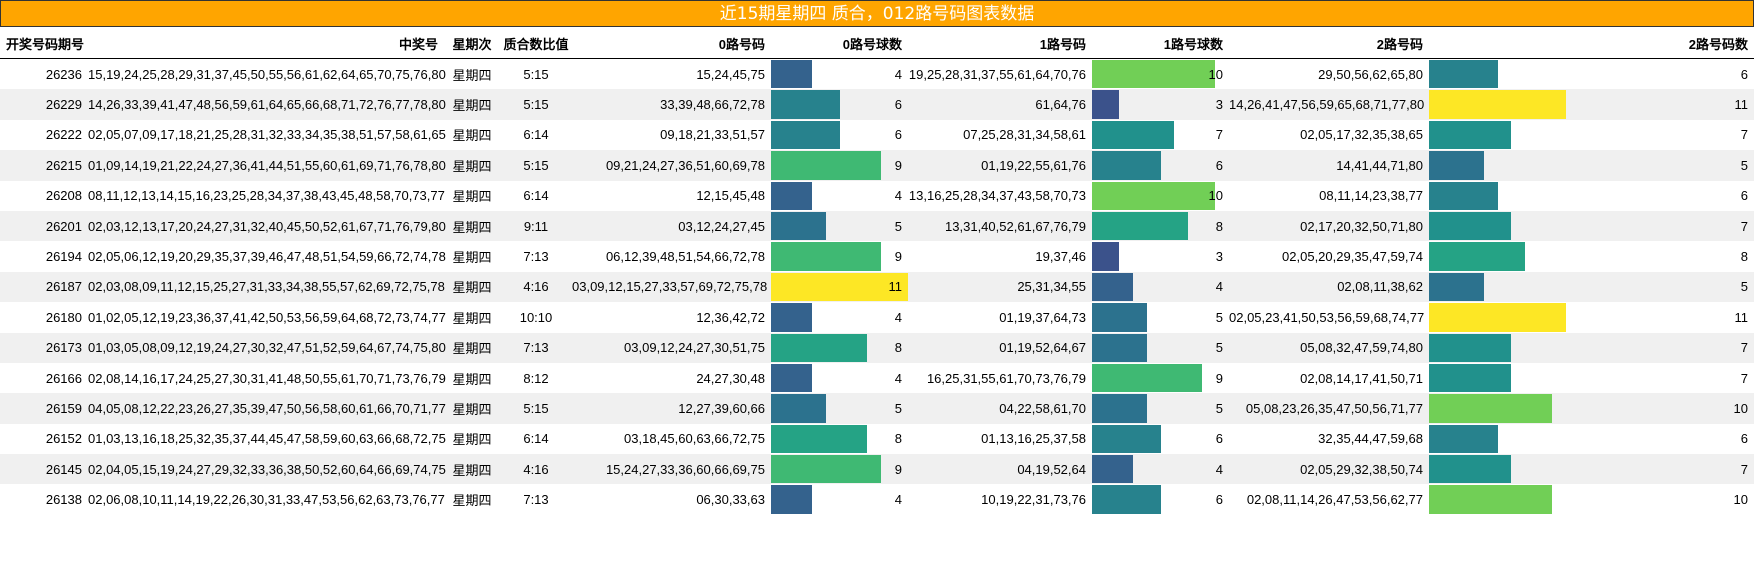  What do you see at coordinates (536, 257) in the screenshot?
I see `ratio-cell: 7:13` at bounding box center [536, 257].